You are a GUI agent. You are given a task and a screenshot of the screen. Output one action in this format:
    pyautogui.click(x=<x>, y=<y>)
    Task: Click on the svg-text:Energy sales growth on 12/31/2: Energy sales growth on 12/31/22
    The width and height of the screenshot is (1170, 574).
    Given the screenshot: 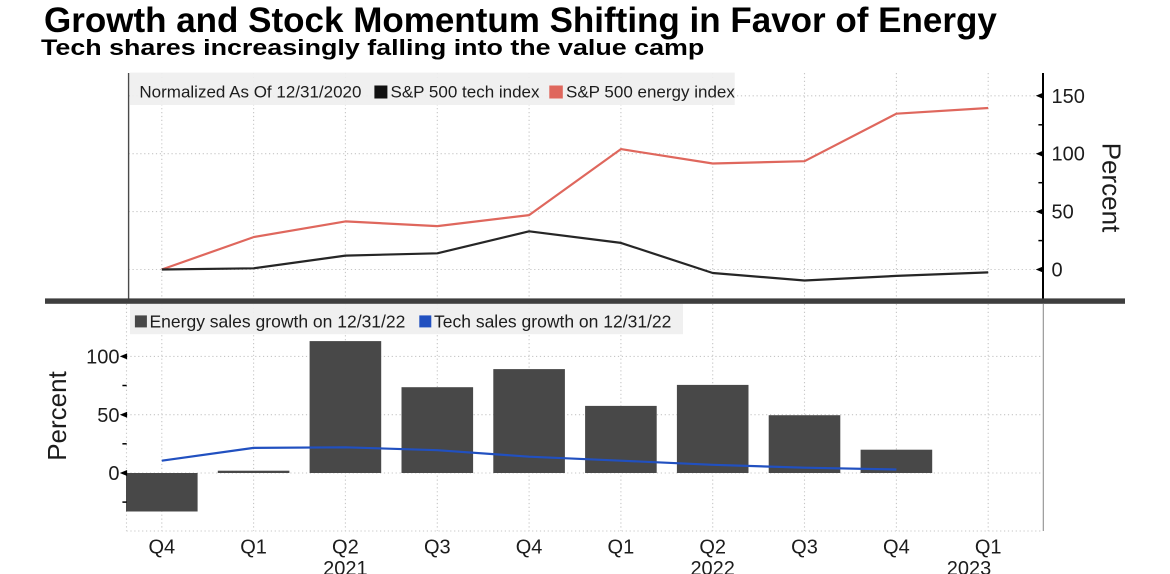 What is the action you would take?
    pyautogui.click(x=278, y=321)
    